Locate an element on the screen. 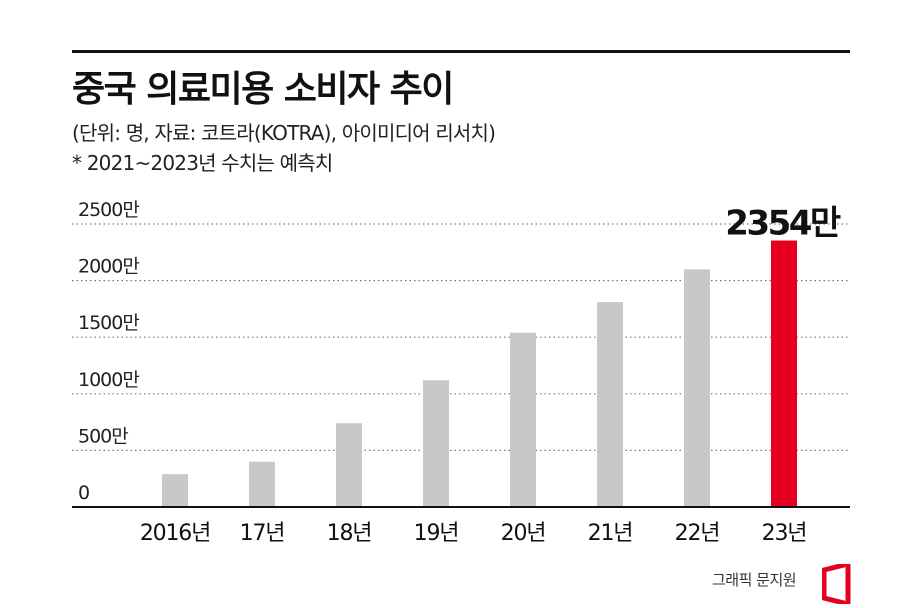 Image resolution: width=900 pixels, height=608 pixels. forecast-note: * 2021~2023년 수치는 예측치 is located at coordinates (202, 163).